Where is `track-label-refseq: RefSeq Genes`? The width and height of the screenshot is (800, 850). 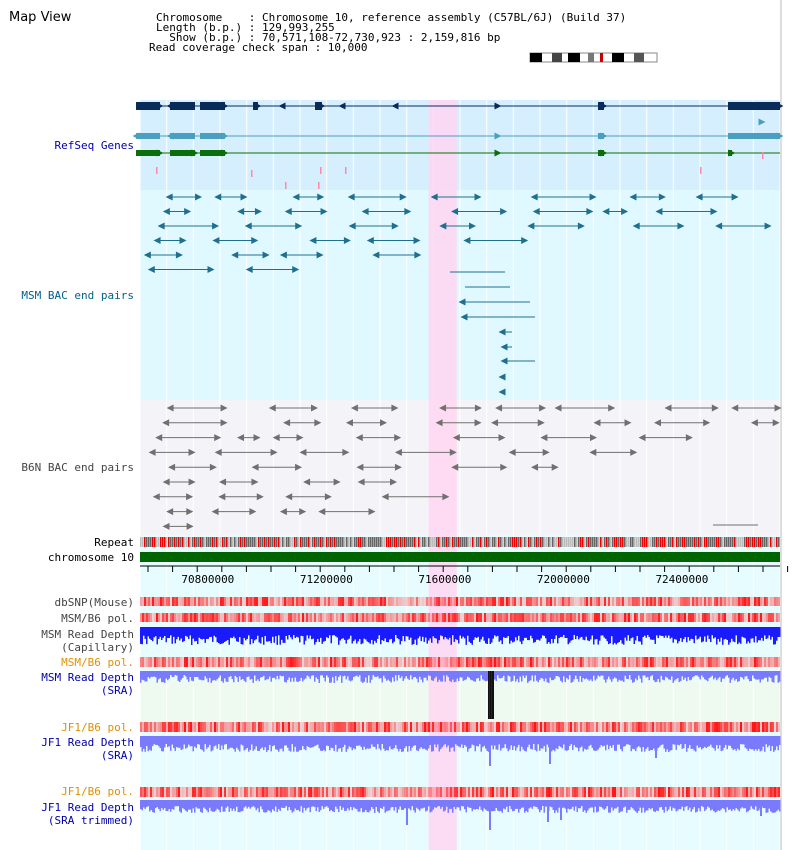 track-label-refseq: RefSeq Genes is located at coordinates (94, 145).